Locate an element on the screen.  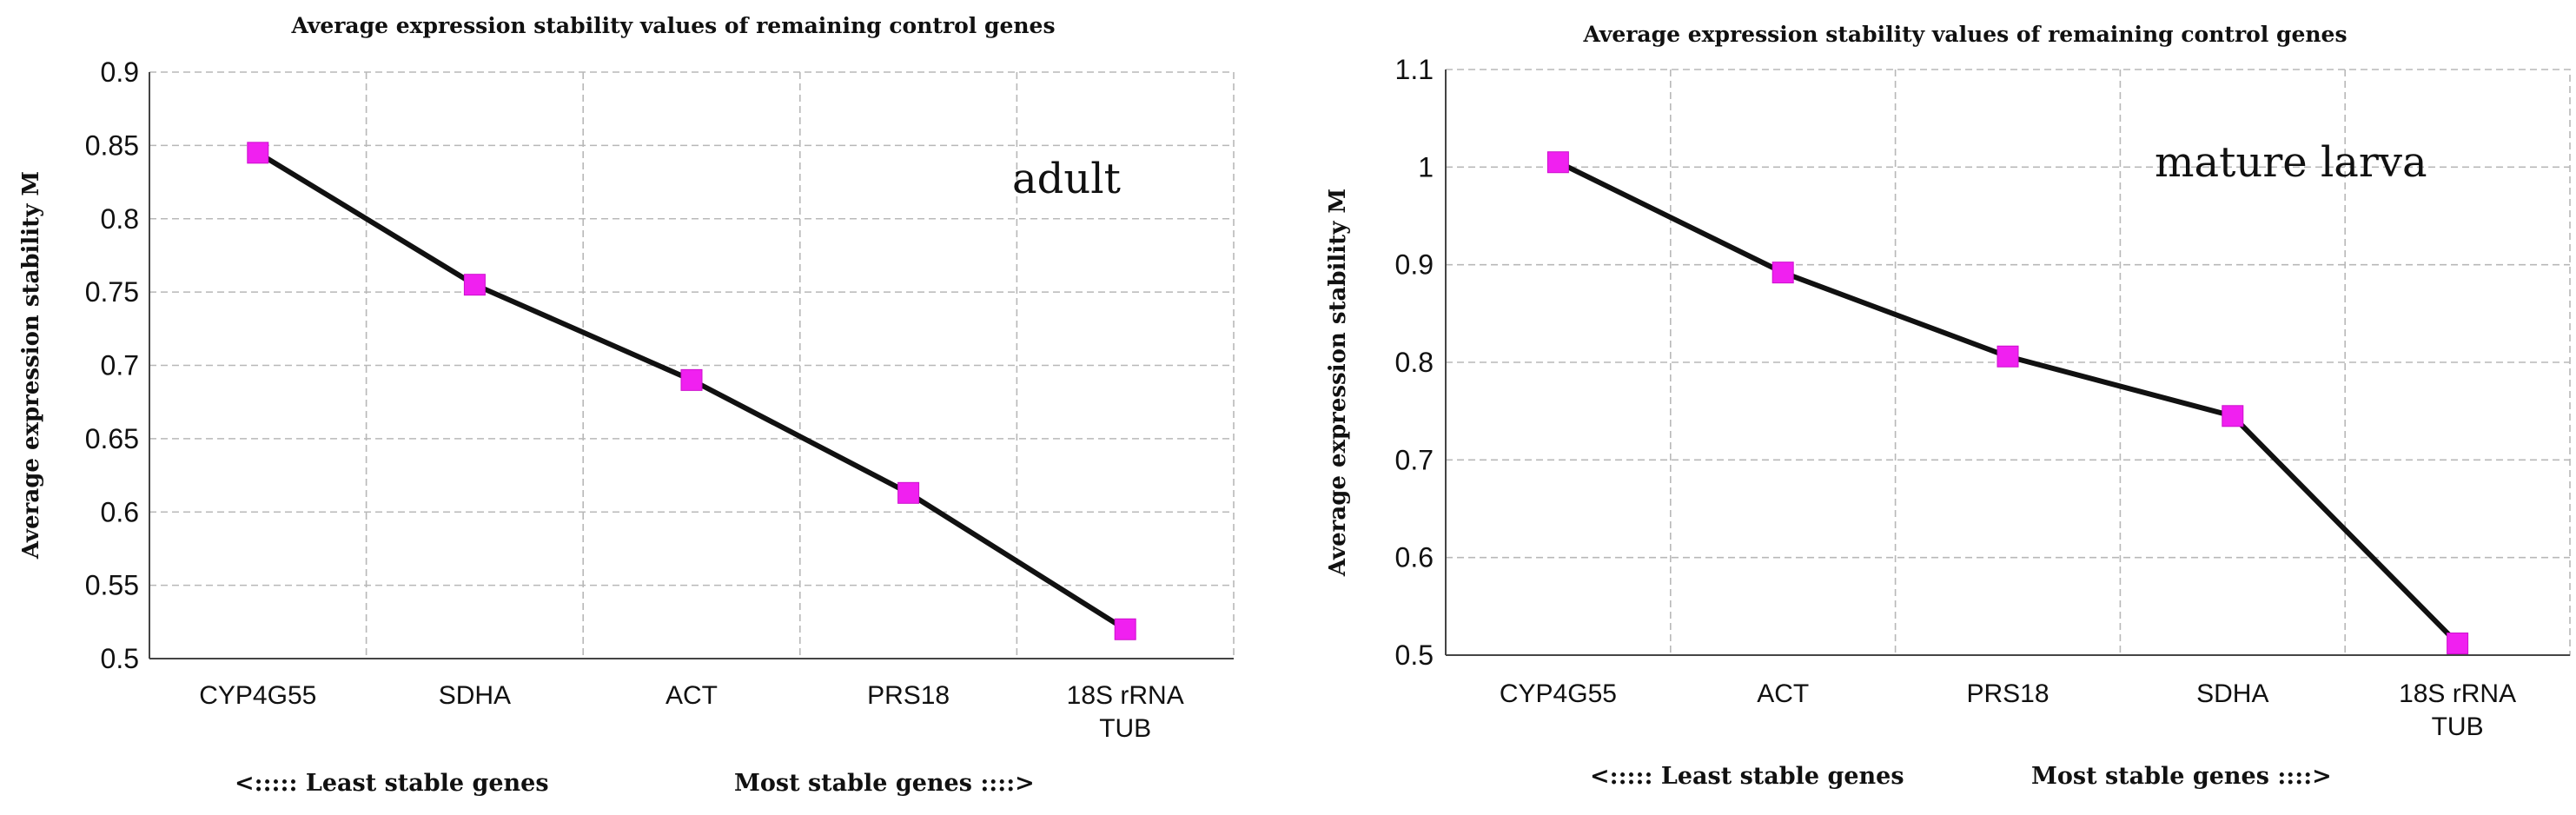
y-tick-label: 0.85 is located at coordinates (112, 145).